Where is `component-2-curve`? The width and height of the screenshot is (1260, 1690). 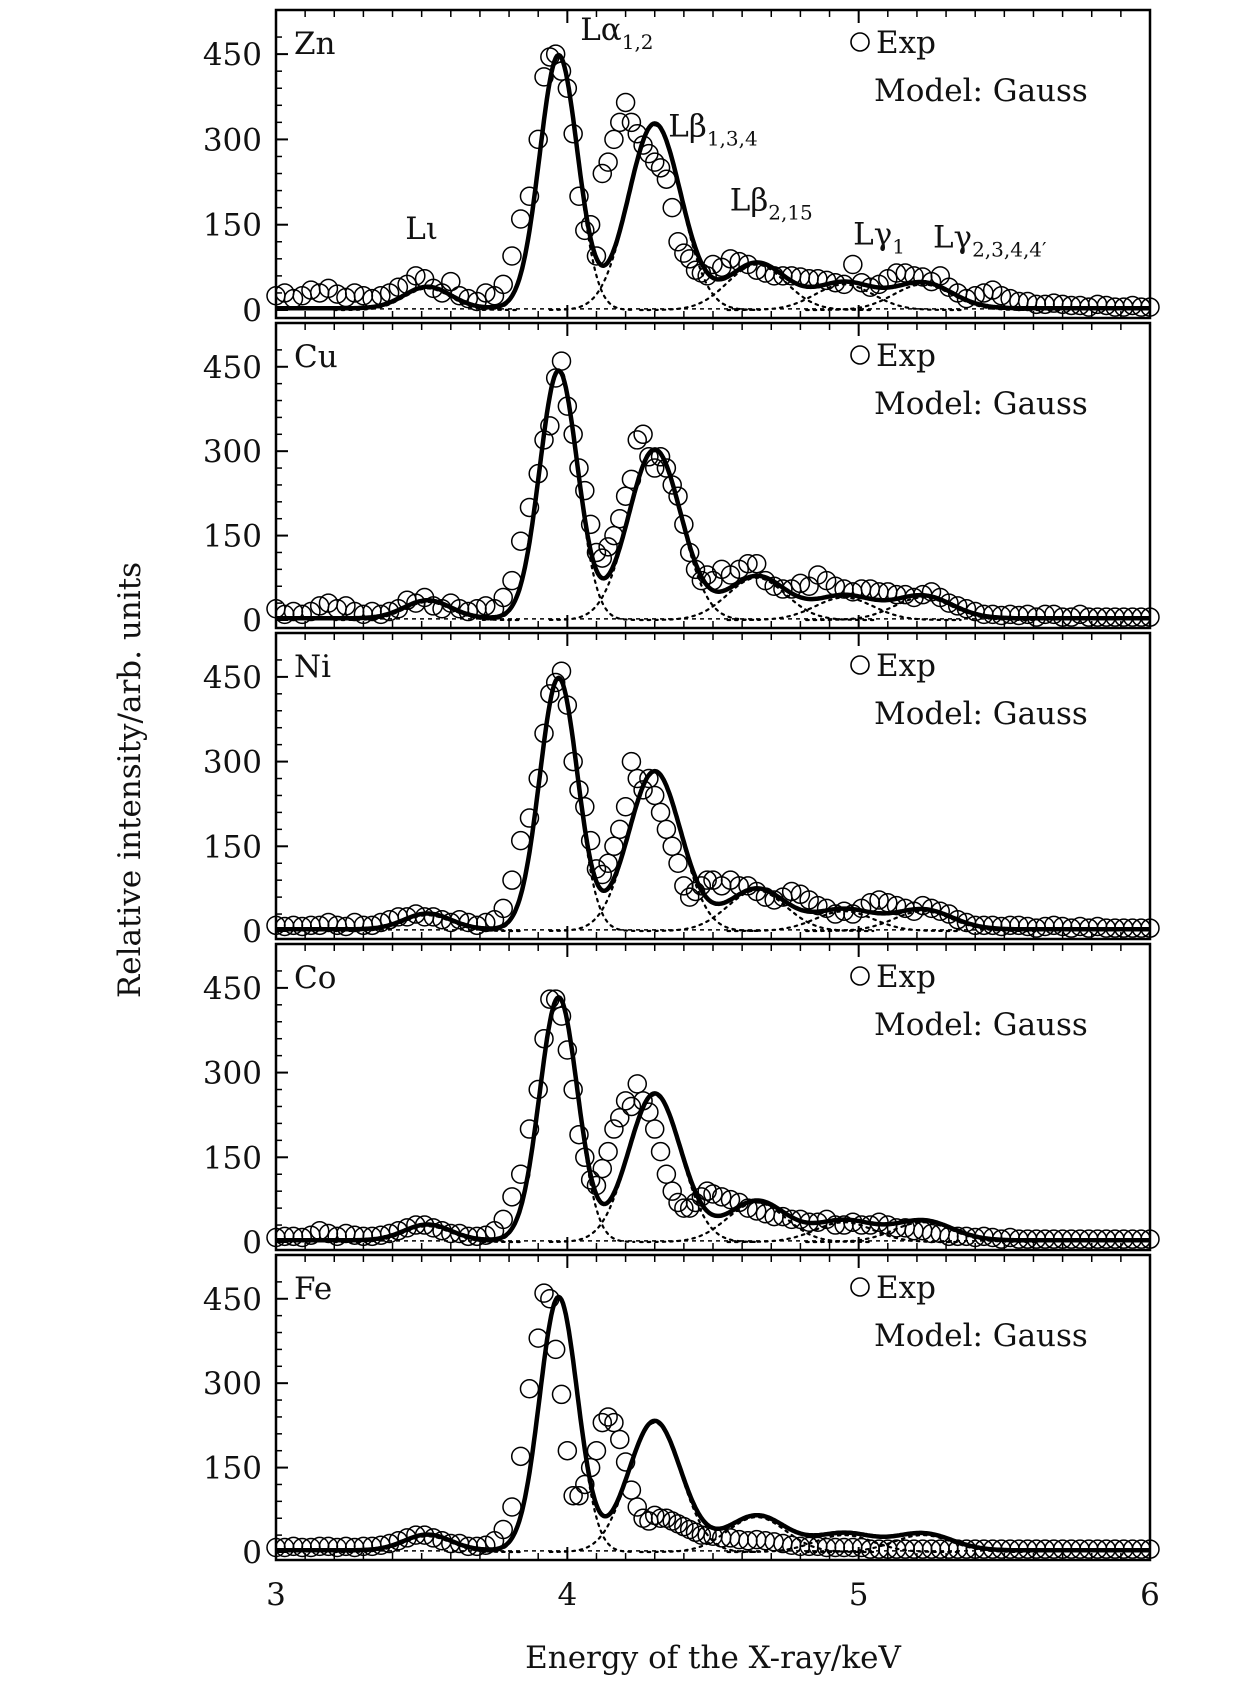
component-2-curve is located at coordinates (558, 805).